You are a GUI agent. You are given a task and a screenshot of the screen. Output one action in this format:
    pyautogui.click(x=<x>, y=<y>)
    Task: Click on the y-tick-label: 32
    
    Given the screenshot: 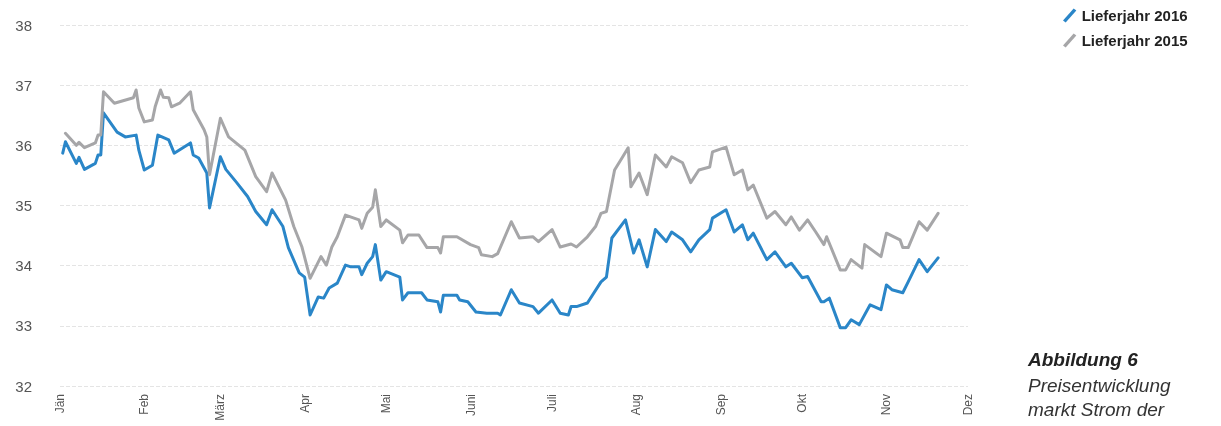 What is the action you would take?
    pyautogui.click(x=23, y=386)
    